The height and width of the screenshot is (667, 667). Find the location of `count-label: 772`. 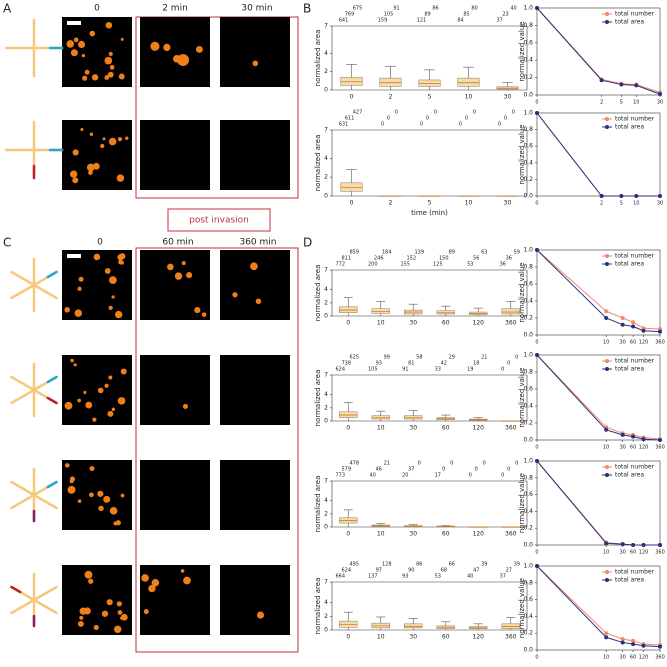

count-label: 772 is located at coordinates (340, 265).